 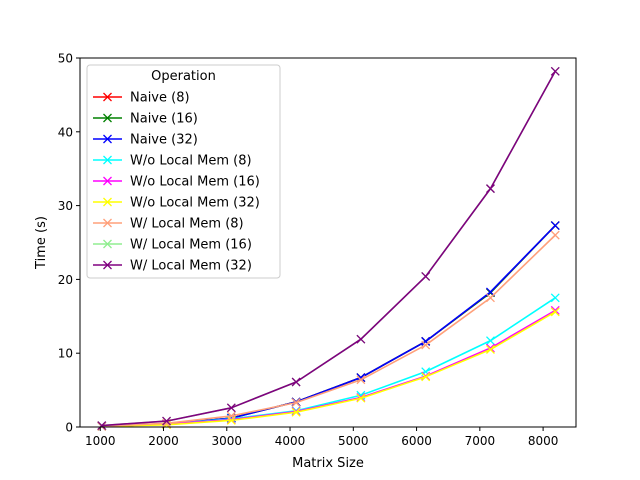 I want to click on y-tick-label: 20, so click(x=65, y=280).